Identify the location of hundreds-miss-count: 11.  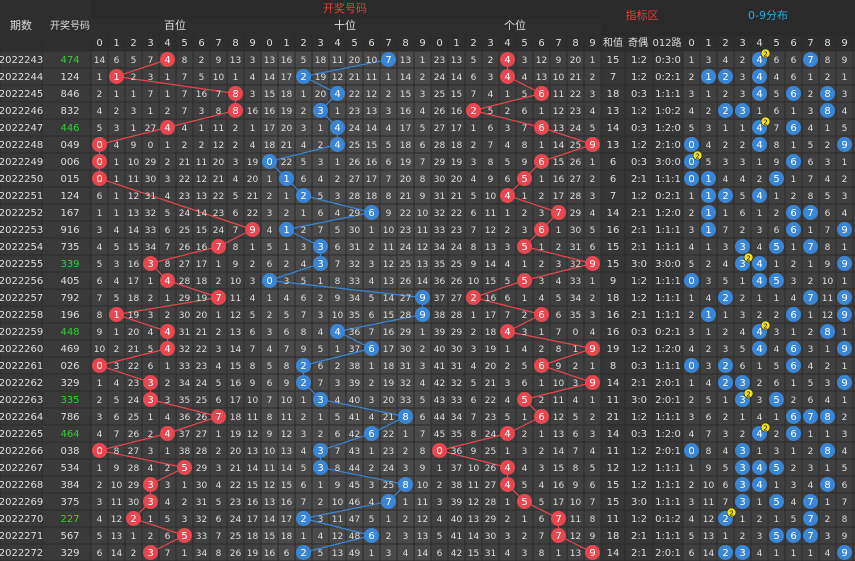
(218, 129).